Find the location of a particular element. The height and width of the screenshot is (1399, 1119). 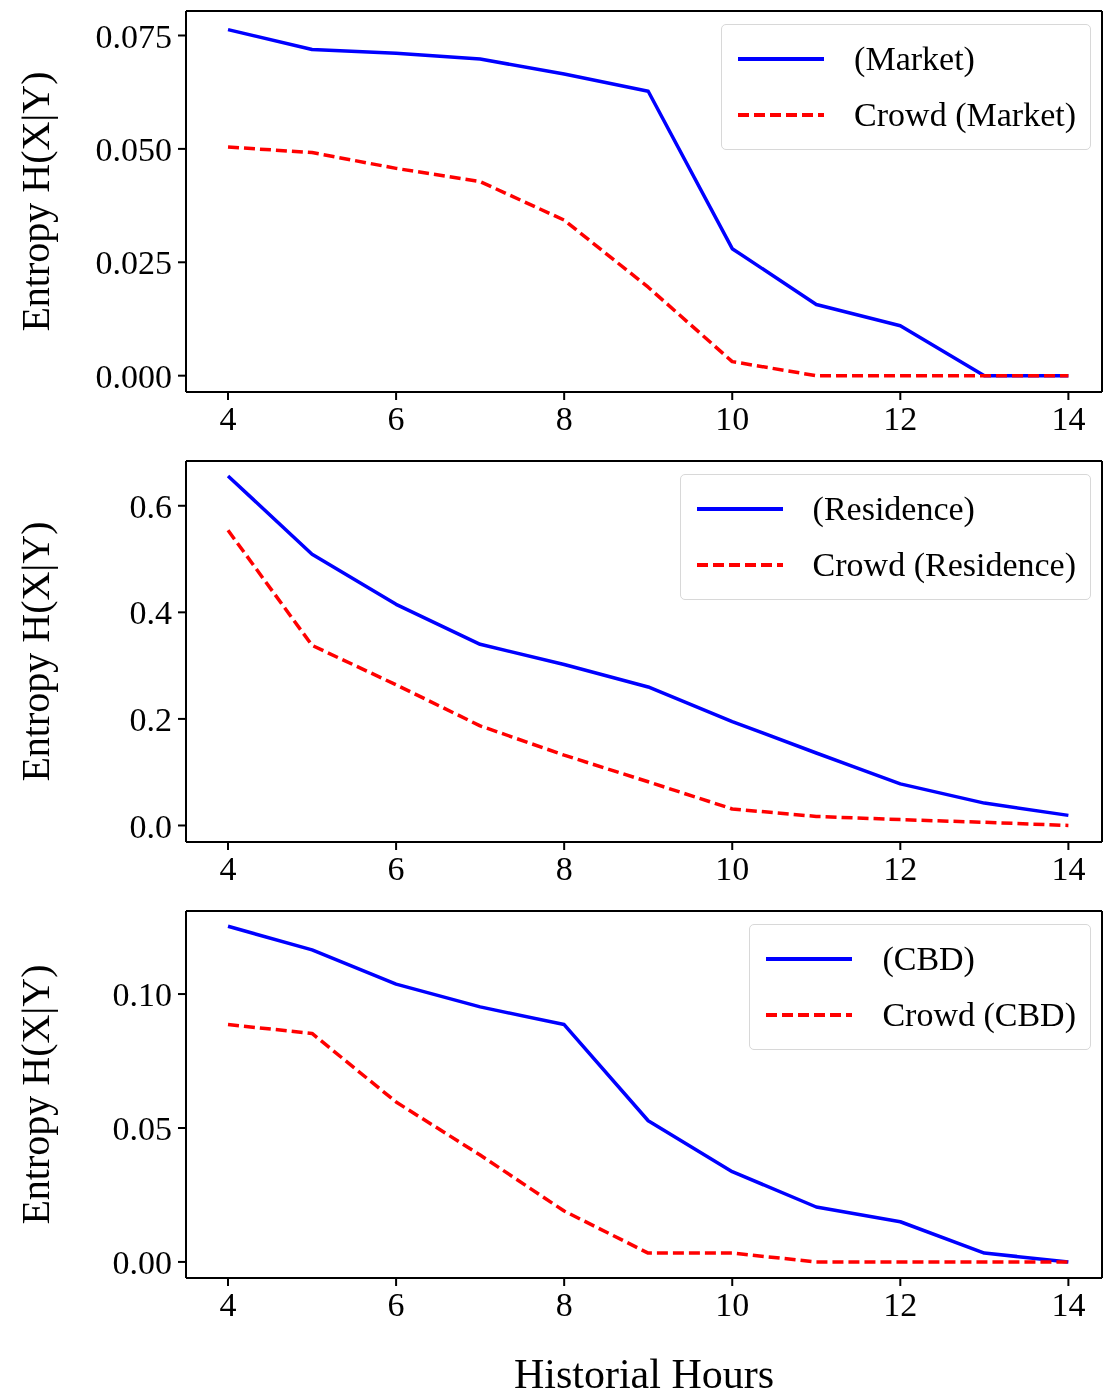

line-series is located at coordinates (648, 261).